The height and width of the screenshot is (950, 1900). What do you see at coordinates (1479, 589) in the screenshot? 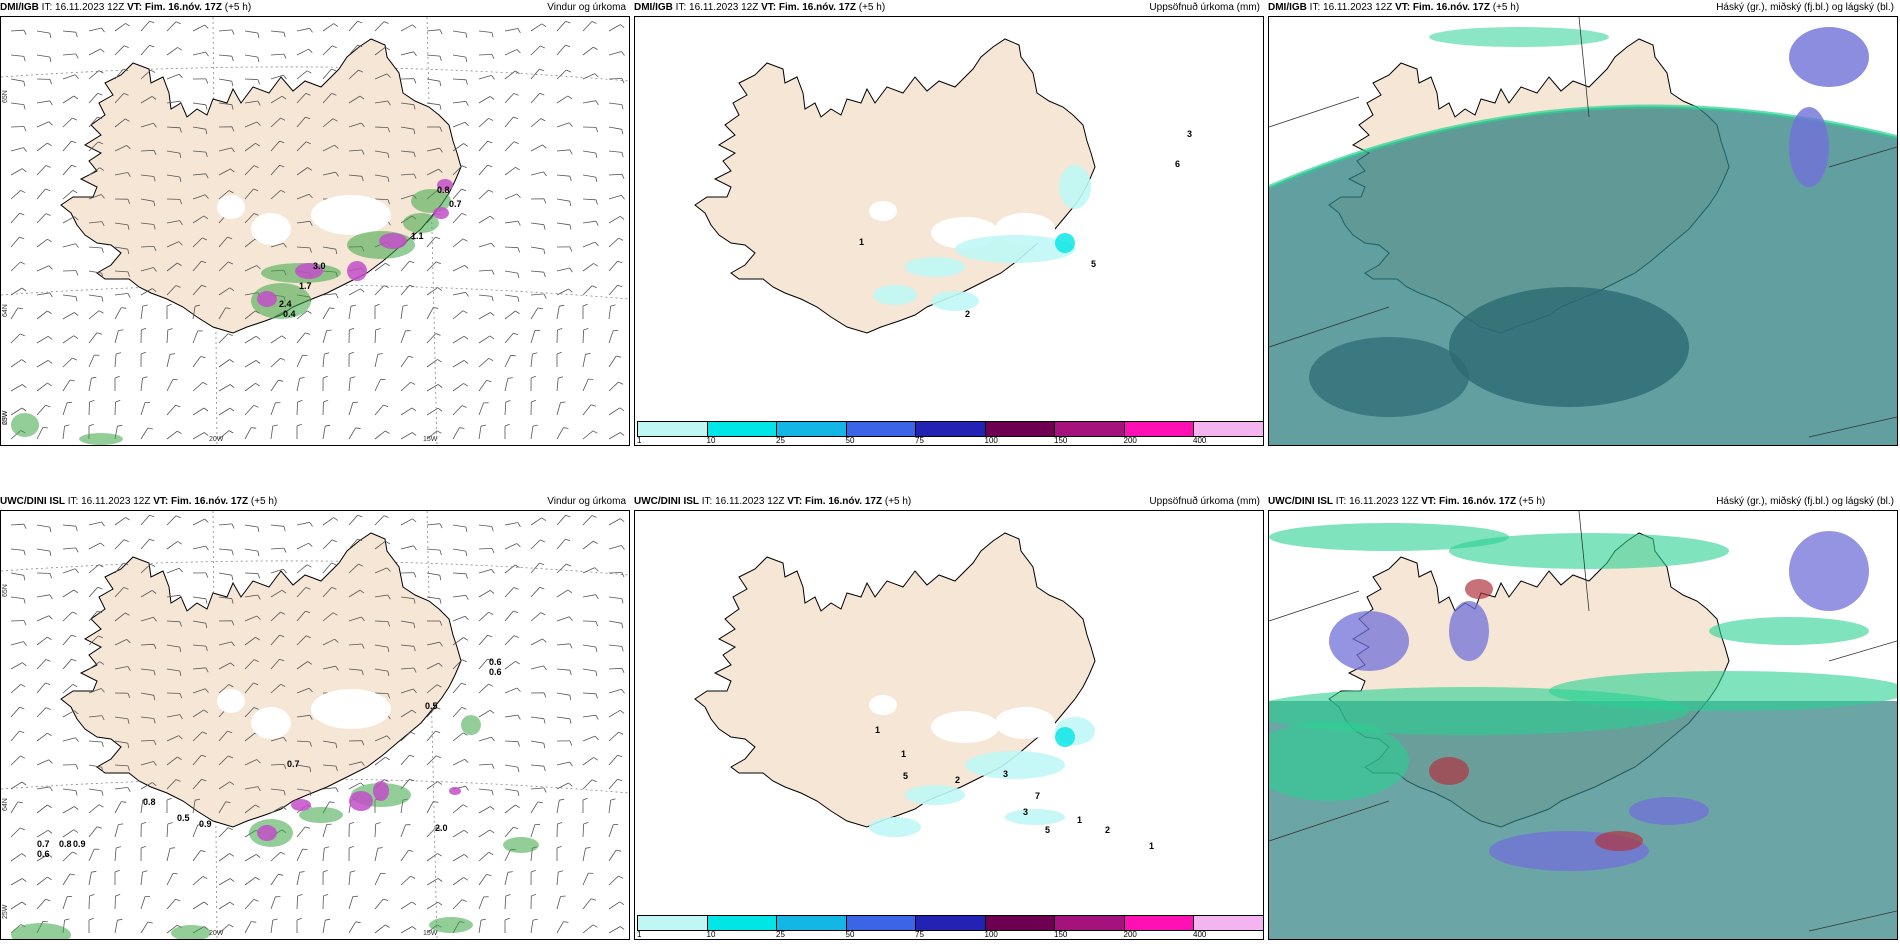
I see `cloud-overlap-area` at bounding box center [1479, 589].